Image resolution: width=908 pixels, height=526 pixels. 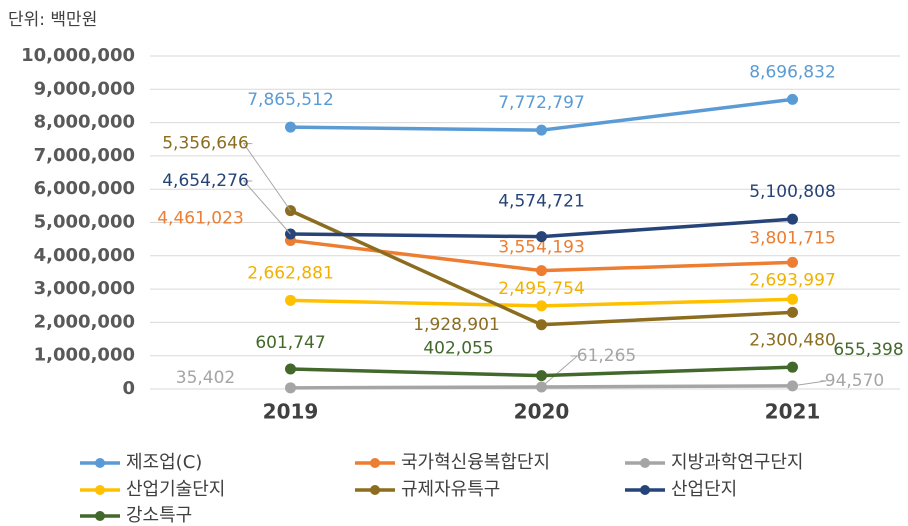 What do you see at coordinates (704, 489) in the screenshot?
I see `legend-label: 산업단지` at bounding box center [704, 489].